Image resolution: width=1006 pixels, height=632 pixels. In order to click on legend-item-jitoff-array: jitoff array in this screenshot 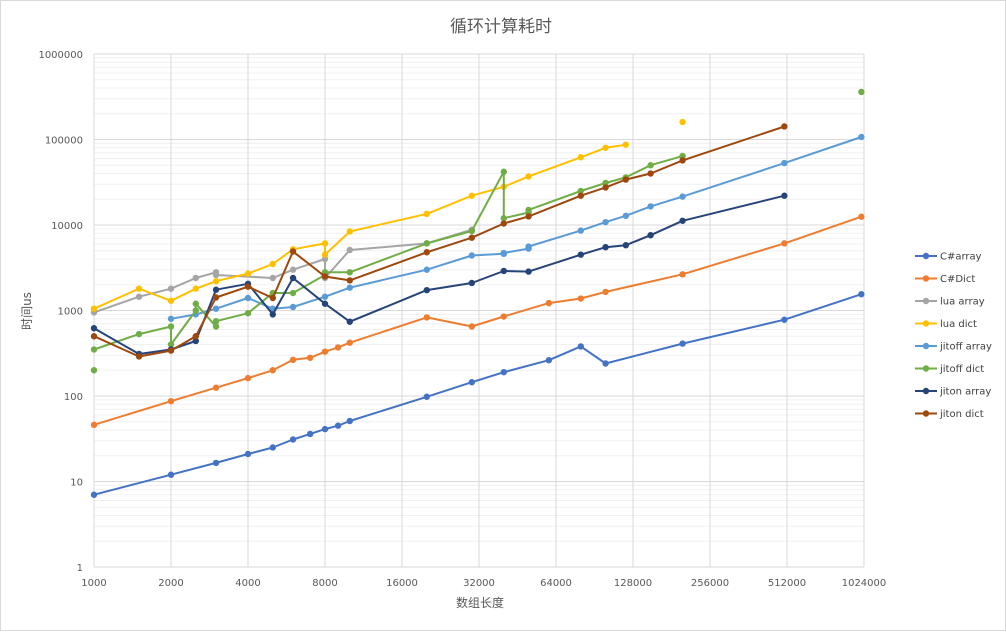, I will do `click(953, 347)`.